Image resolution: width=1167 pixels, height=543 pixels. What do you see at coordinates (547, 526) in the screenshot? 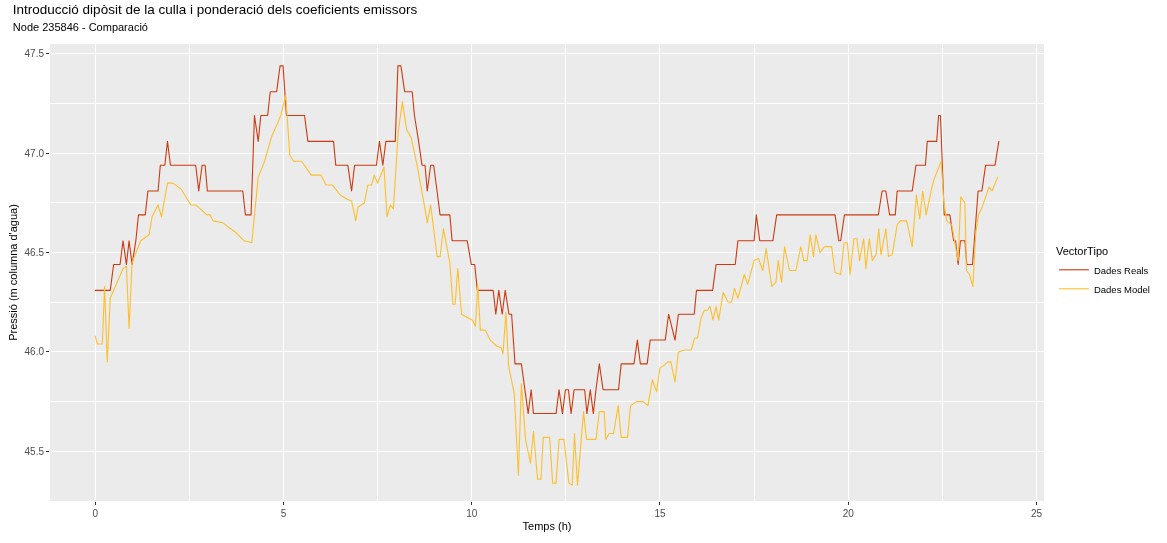
I see `x-axis-title: Temps (h)` at bounding box center [547, 526].